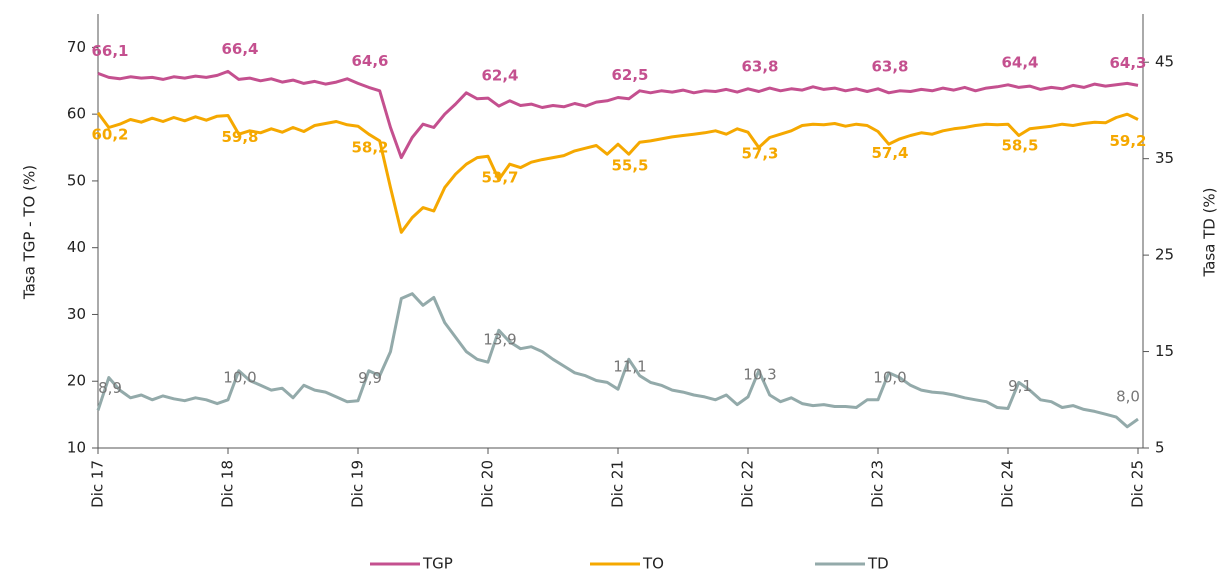 The height and width of the screenshot is (576, 1229). Describe the element at coordinates (1127, 63) in the screenshot. I see `data-label: 64,3` at that location.